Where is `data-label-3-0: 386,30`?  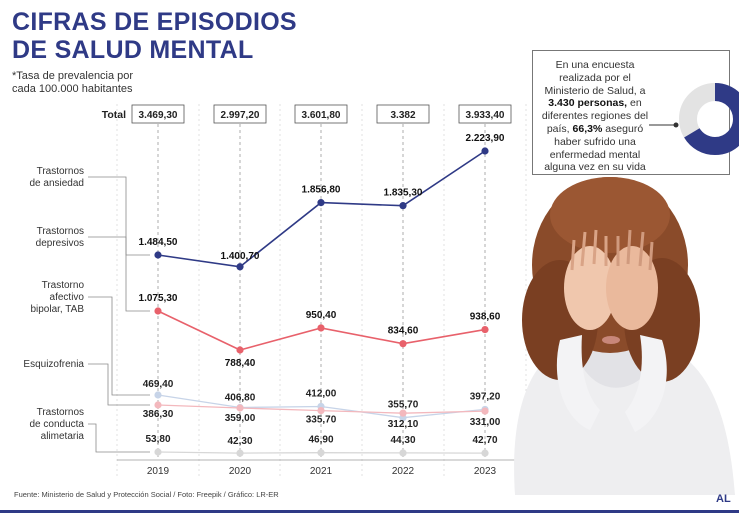 data-label-3-0: 386,30 is located at coordinates (158, 414).